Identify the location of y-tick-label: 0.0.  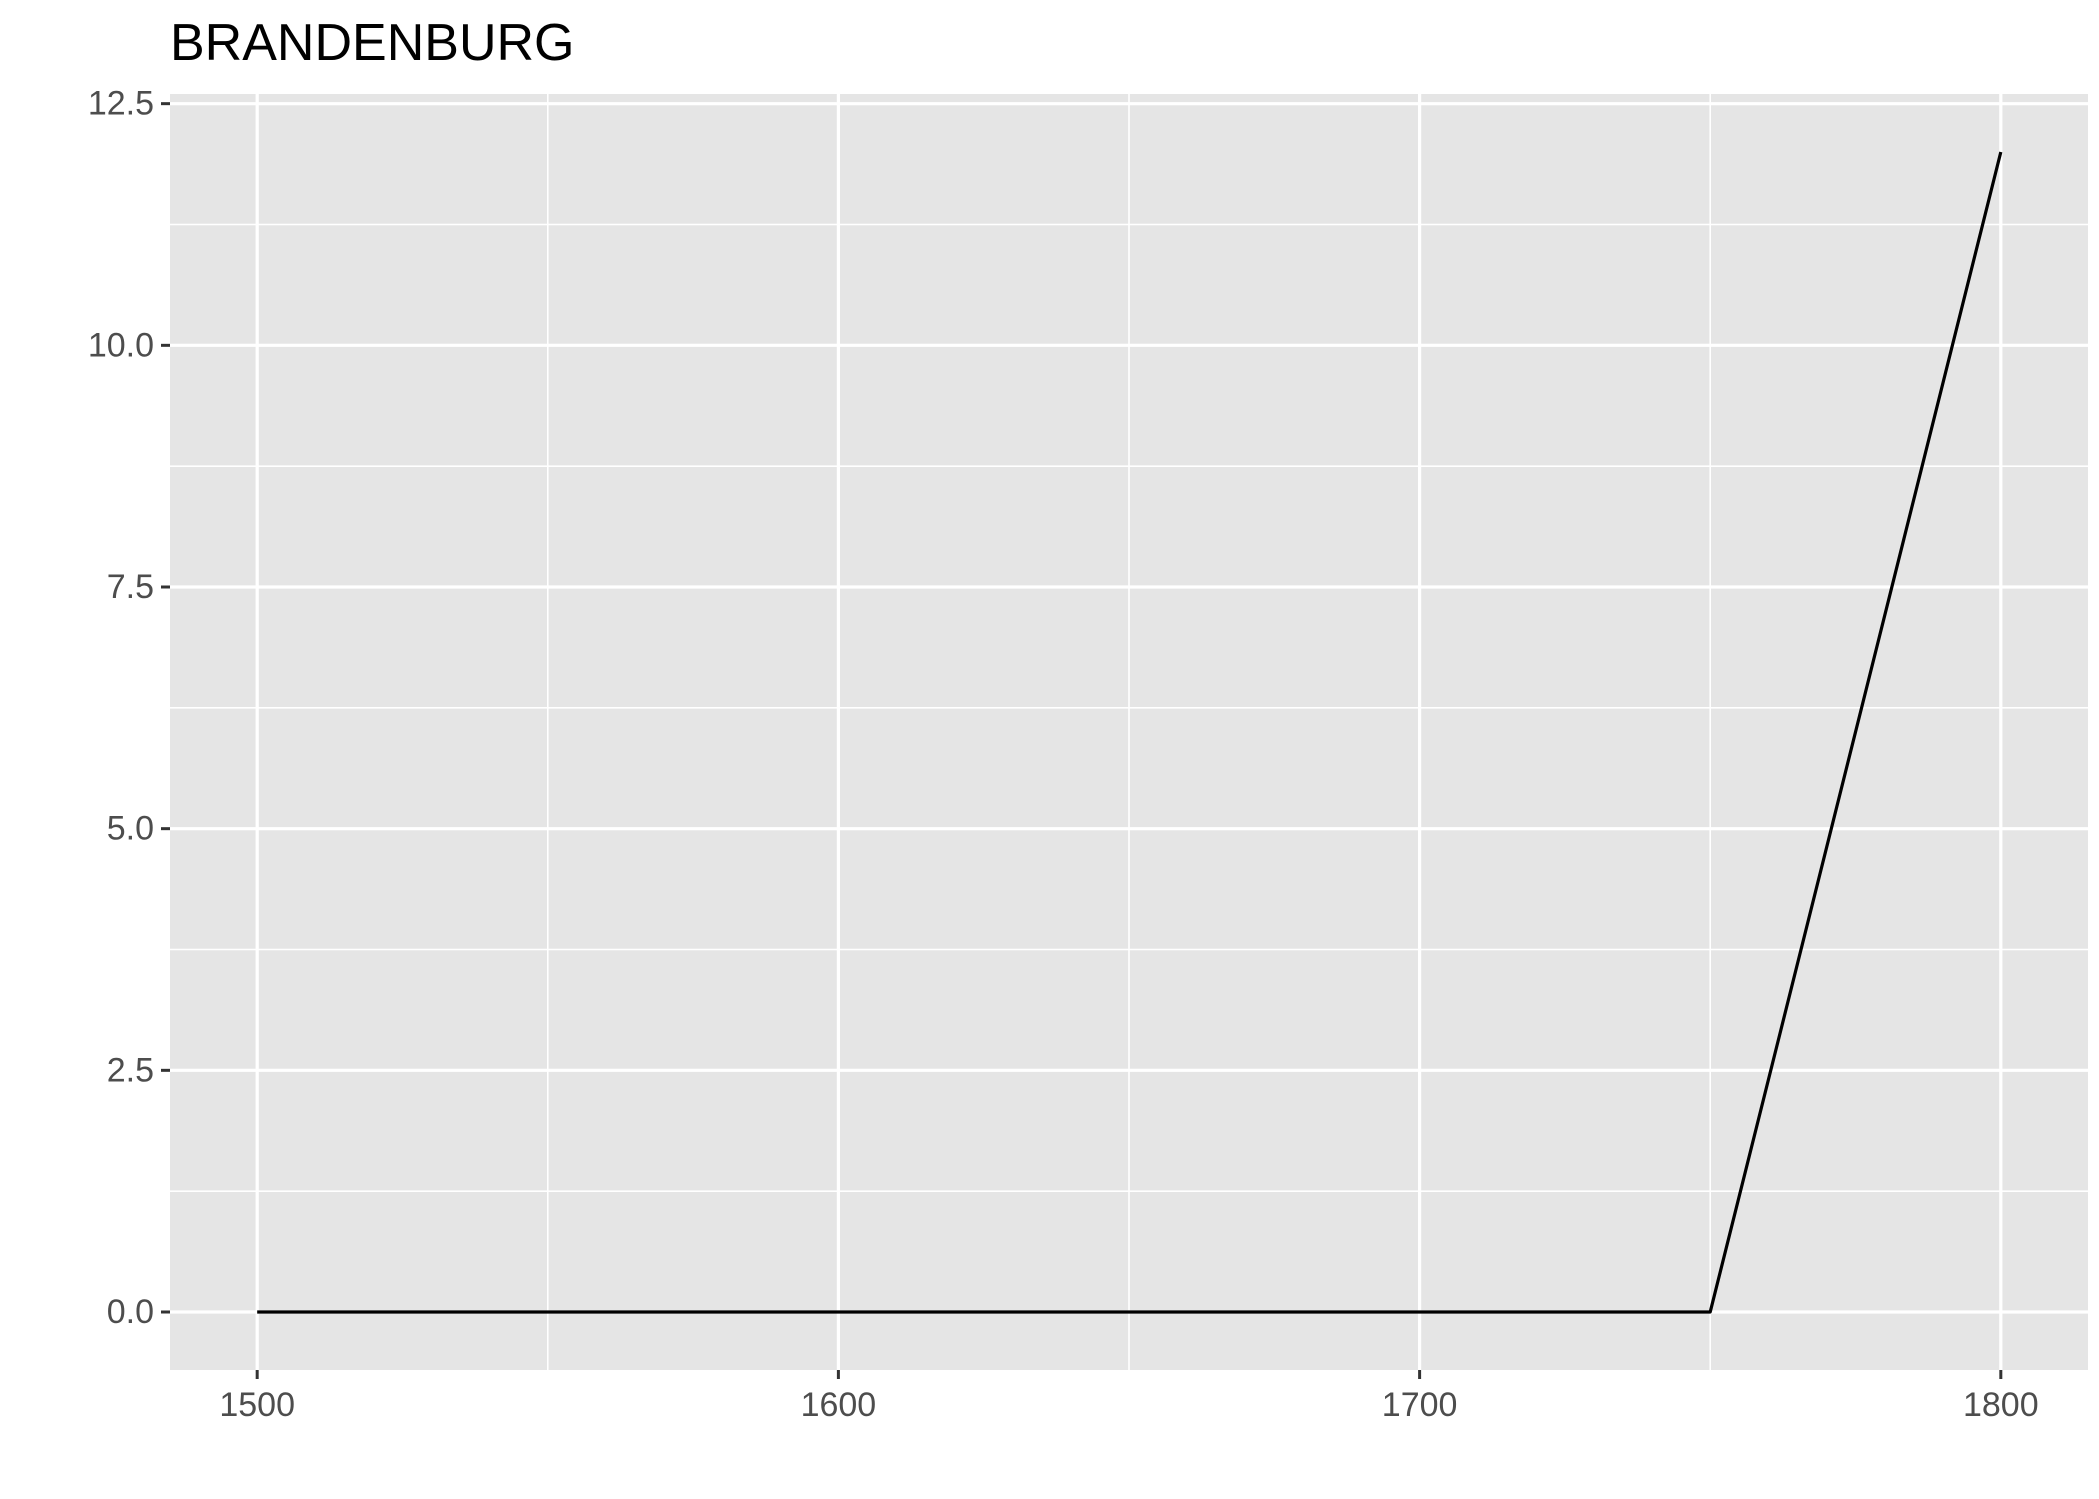
(130, 1312).